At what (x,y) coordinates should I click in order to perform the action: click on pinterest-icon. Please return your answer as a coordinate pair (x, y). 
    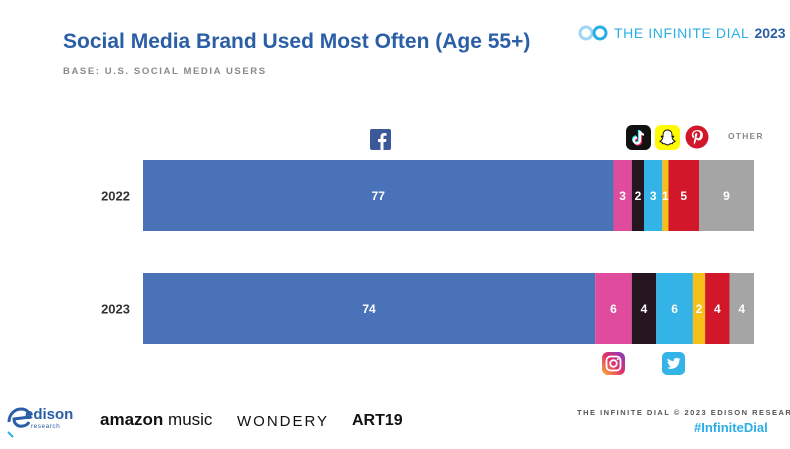
    Looking at the image, I should click on (697, 137).